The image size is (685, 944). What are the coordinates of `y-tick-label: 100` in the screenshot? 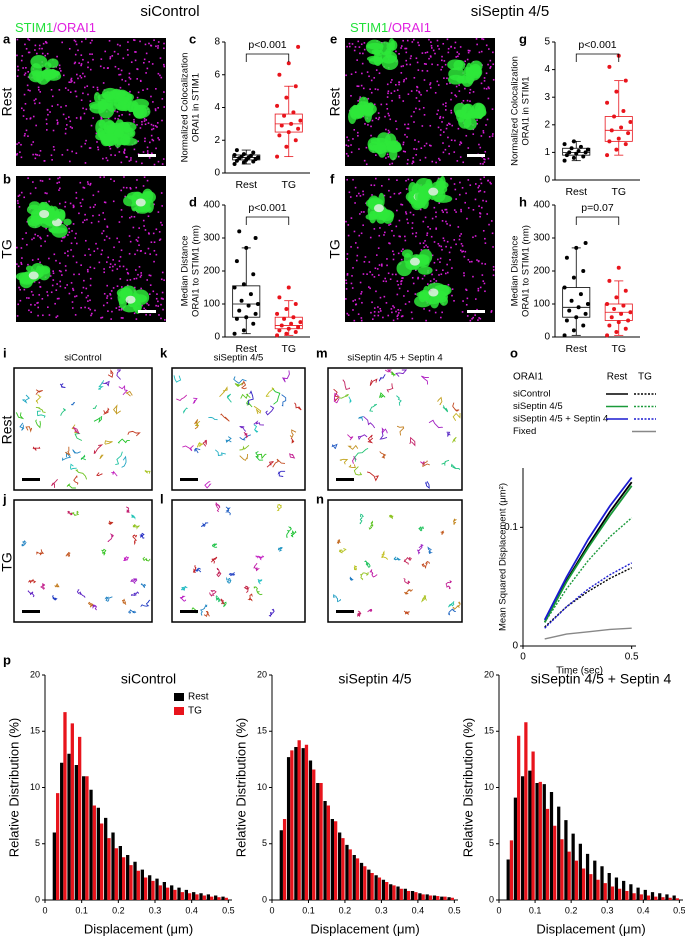 It's located at (541, 304).